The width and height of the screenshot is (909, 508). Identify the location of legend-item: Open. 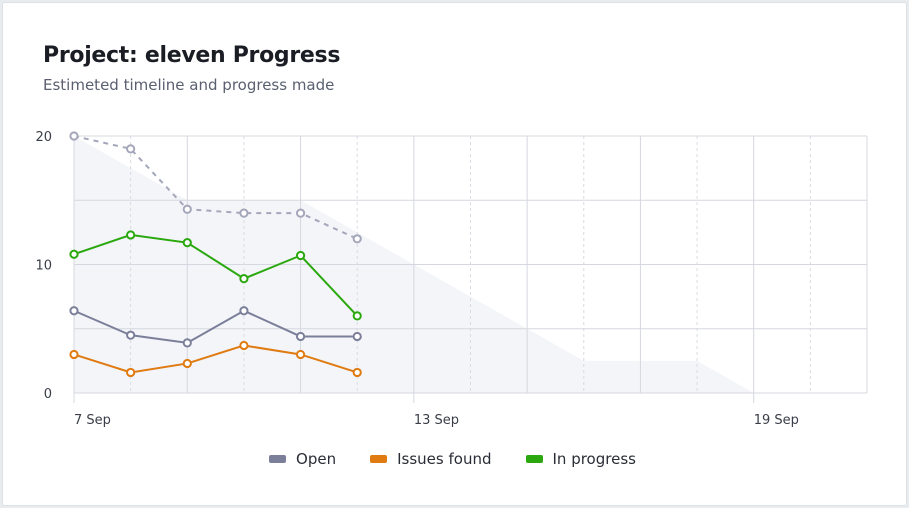
(302, 459).